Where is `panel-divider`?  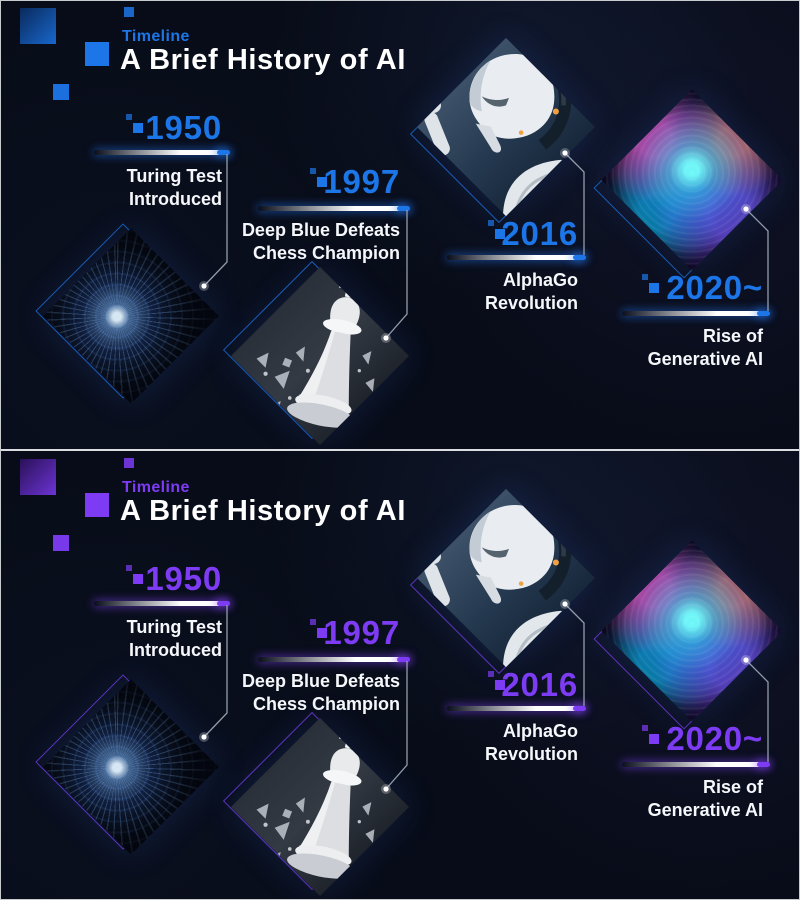 panel-divider is located at coordinates (400, 450).